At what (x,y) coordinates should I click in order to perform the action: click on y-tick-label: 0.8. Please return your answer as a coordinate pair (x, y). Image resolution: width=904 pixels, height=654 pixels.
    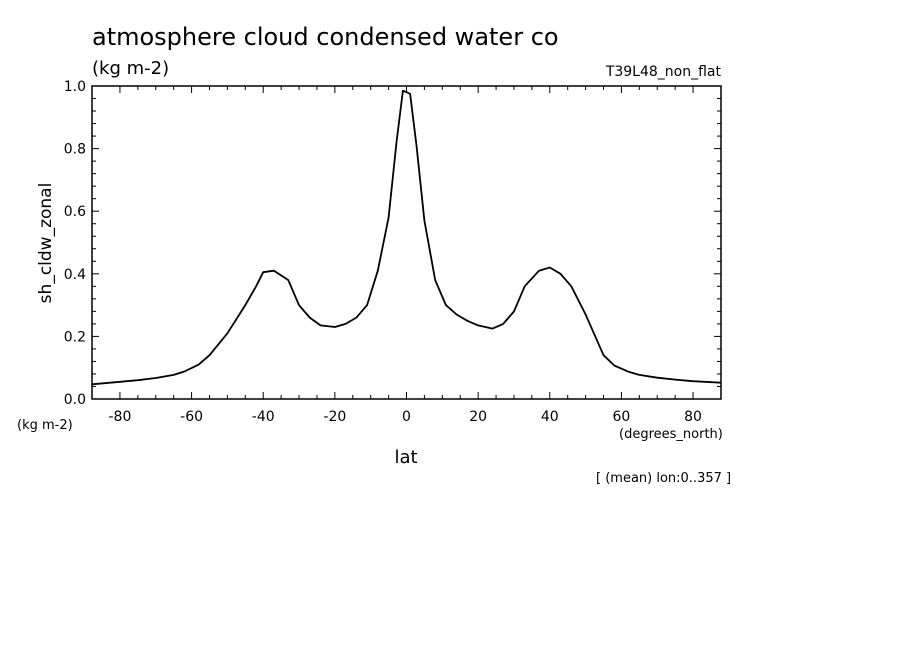
    Looking at the image, I should click on (75, 150).